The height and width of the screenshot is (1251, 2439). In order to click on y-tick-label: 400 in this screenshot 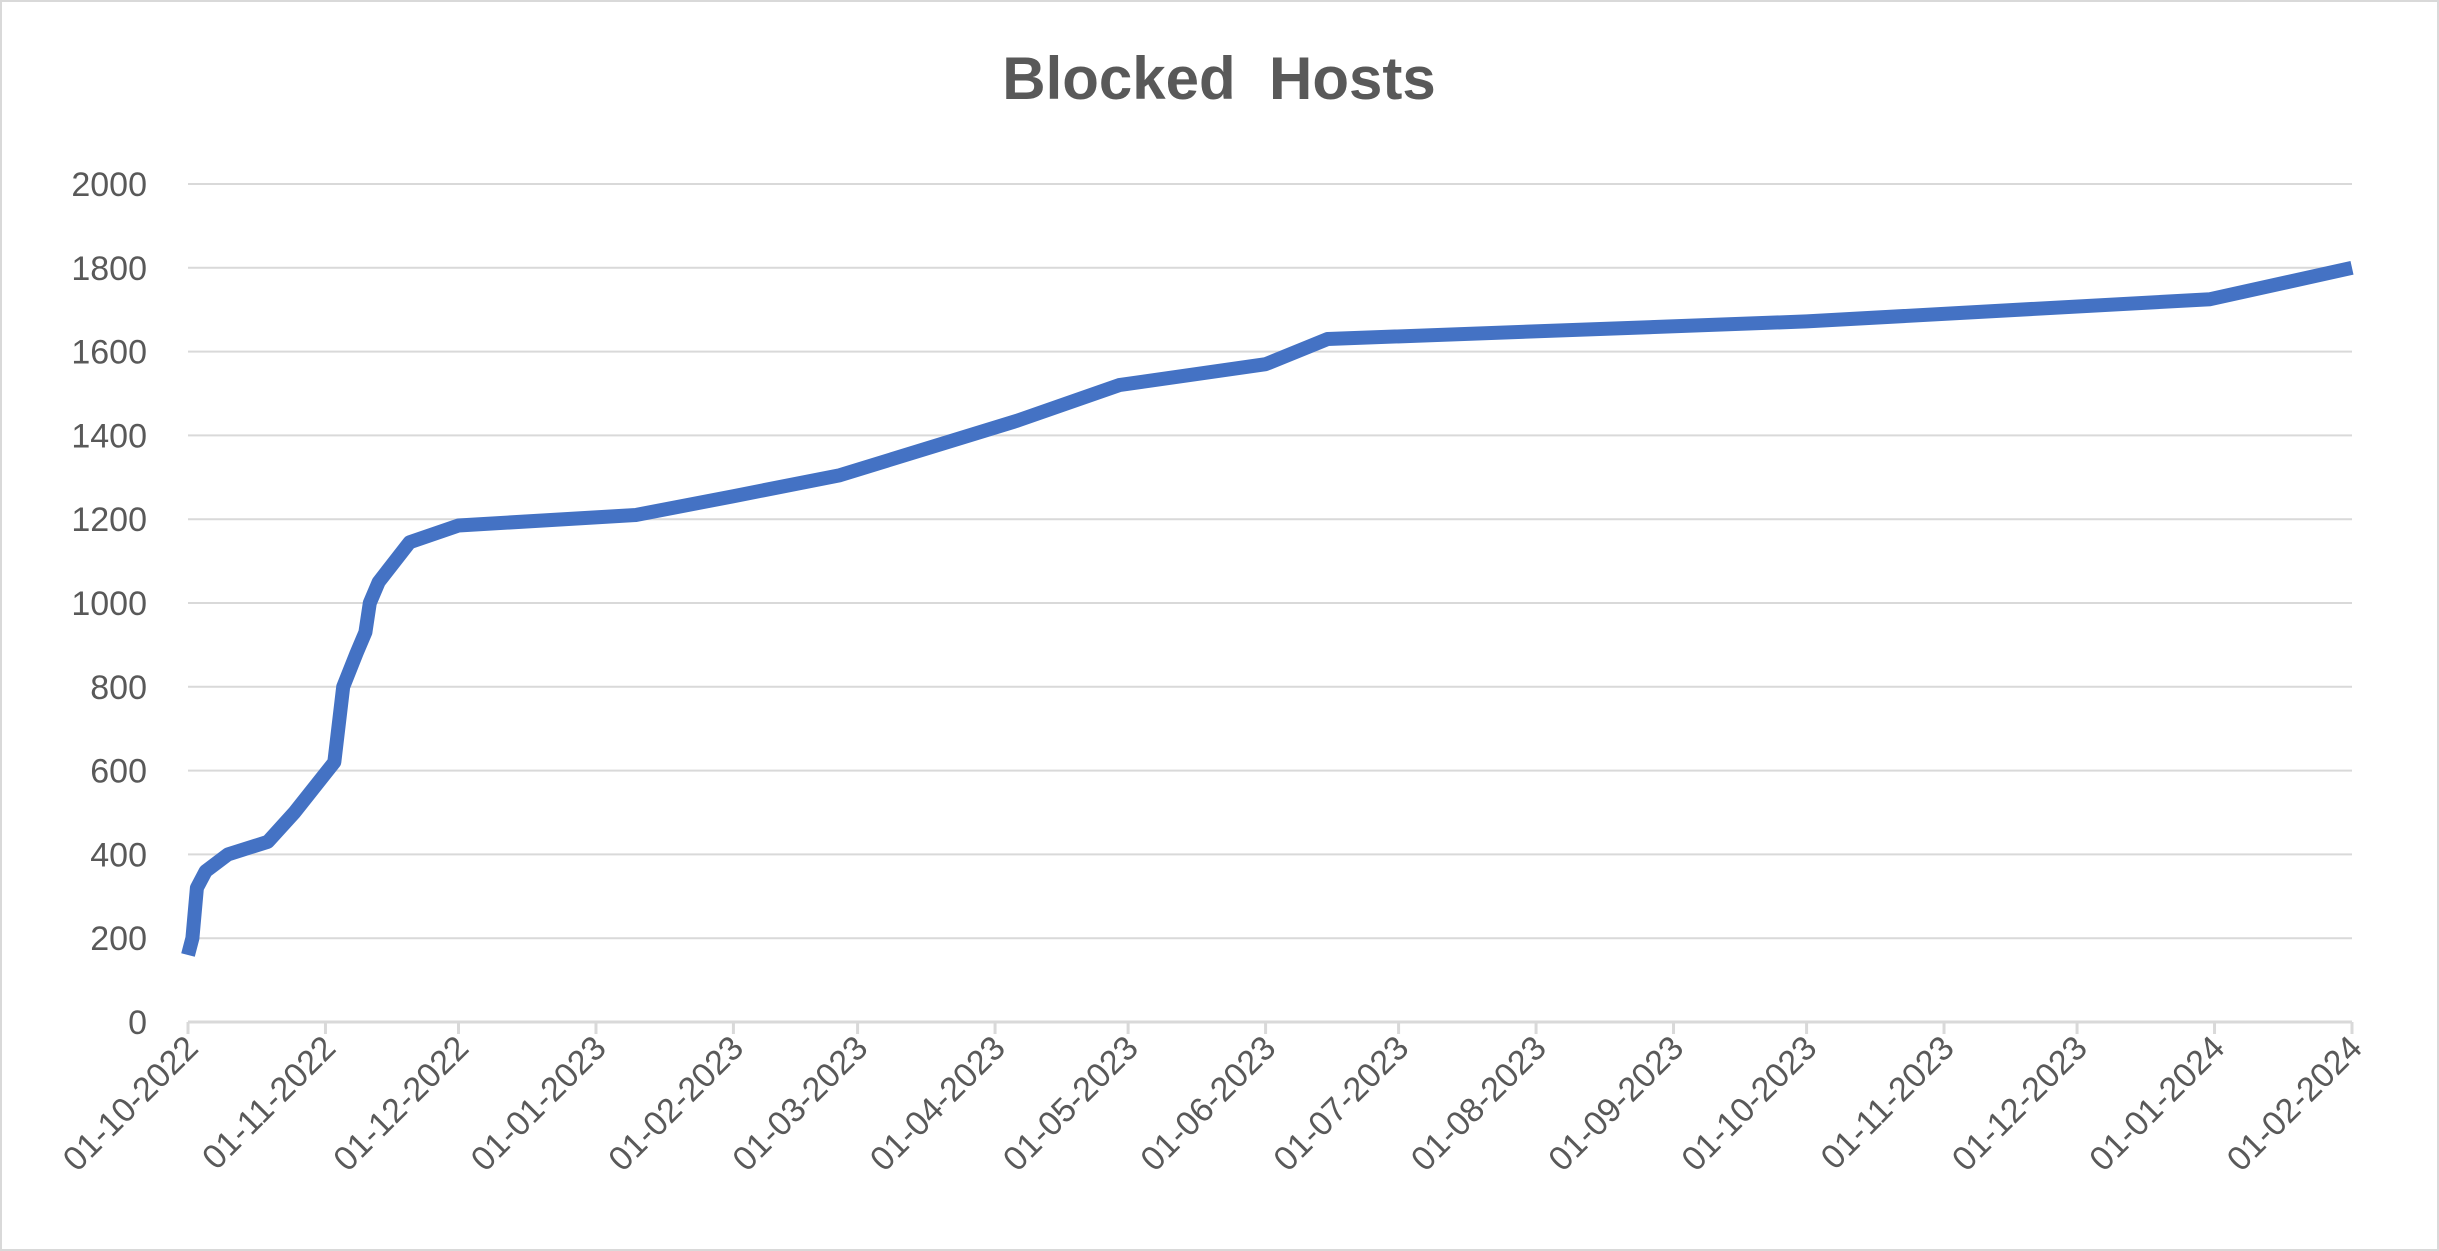, I will do `click(118, 855)`.